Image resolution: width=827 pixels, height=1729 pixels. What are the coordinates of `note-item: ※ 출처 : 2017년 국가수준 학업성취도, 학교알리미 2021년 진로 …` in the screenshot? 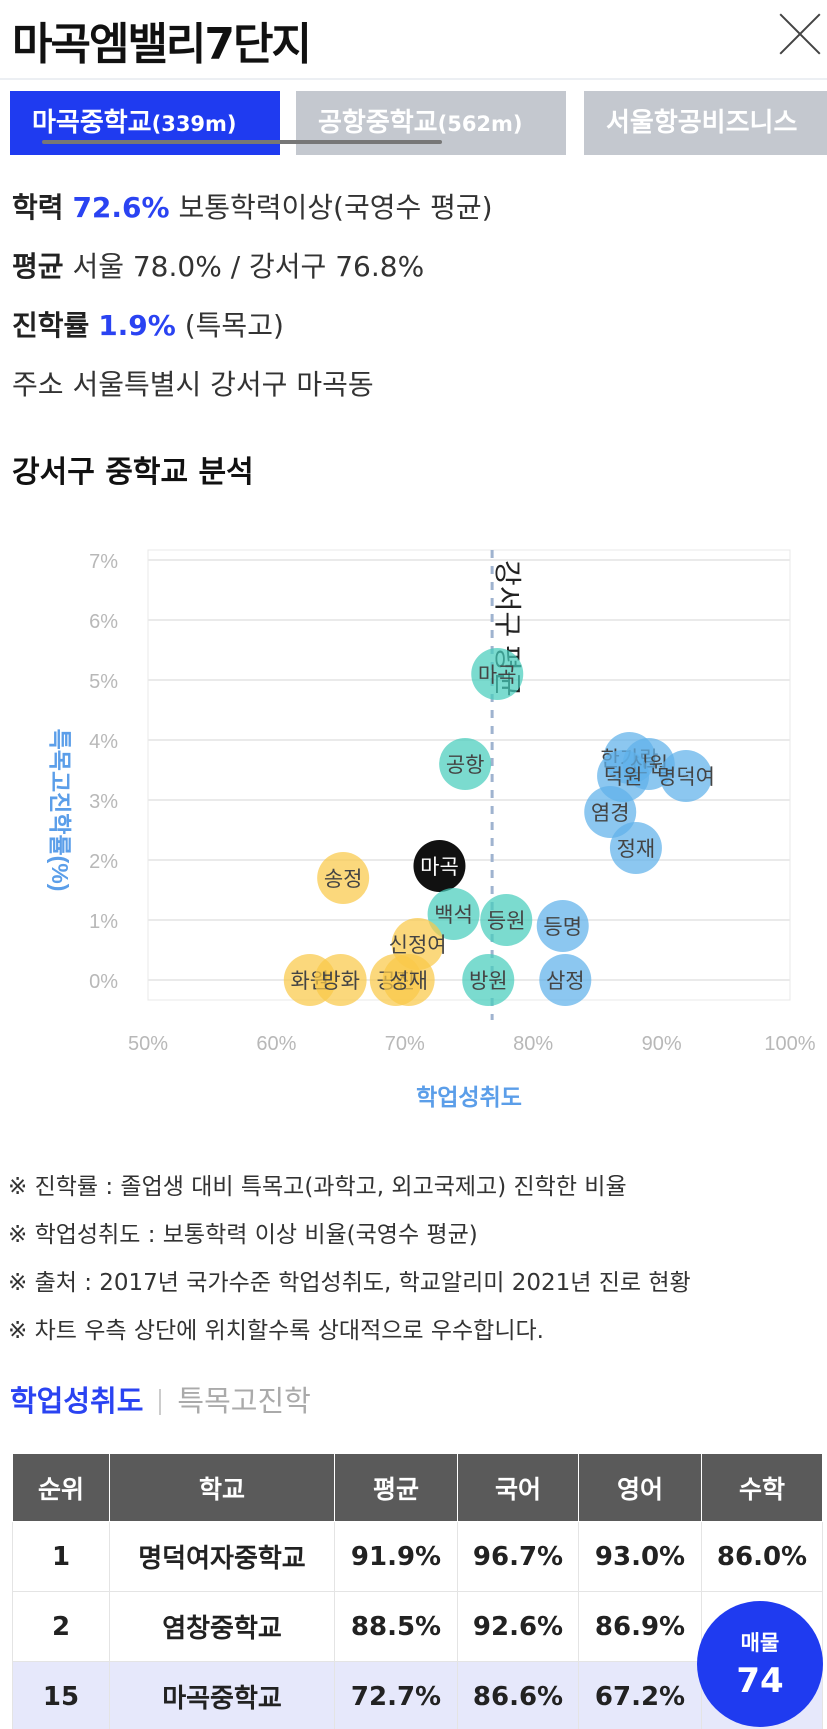 It's located at (349, 1283).